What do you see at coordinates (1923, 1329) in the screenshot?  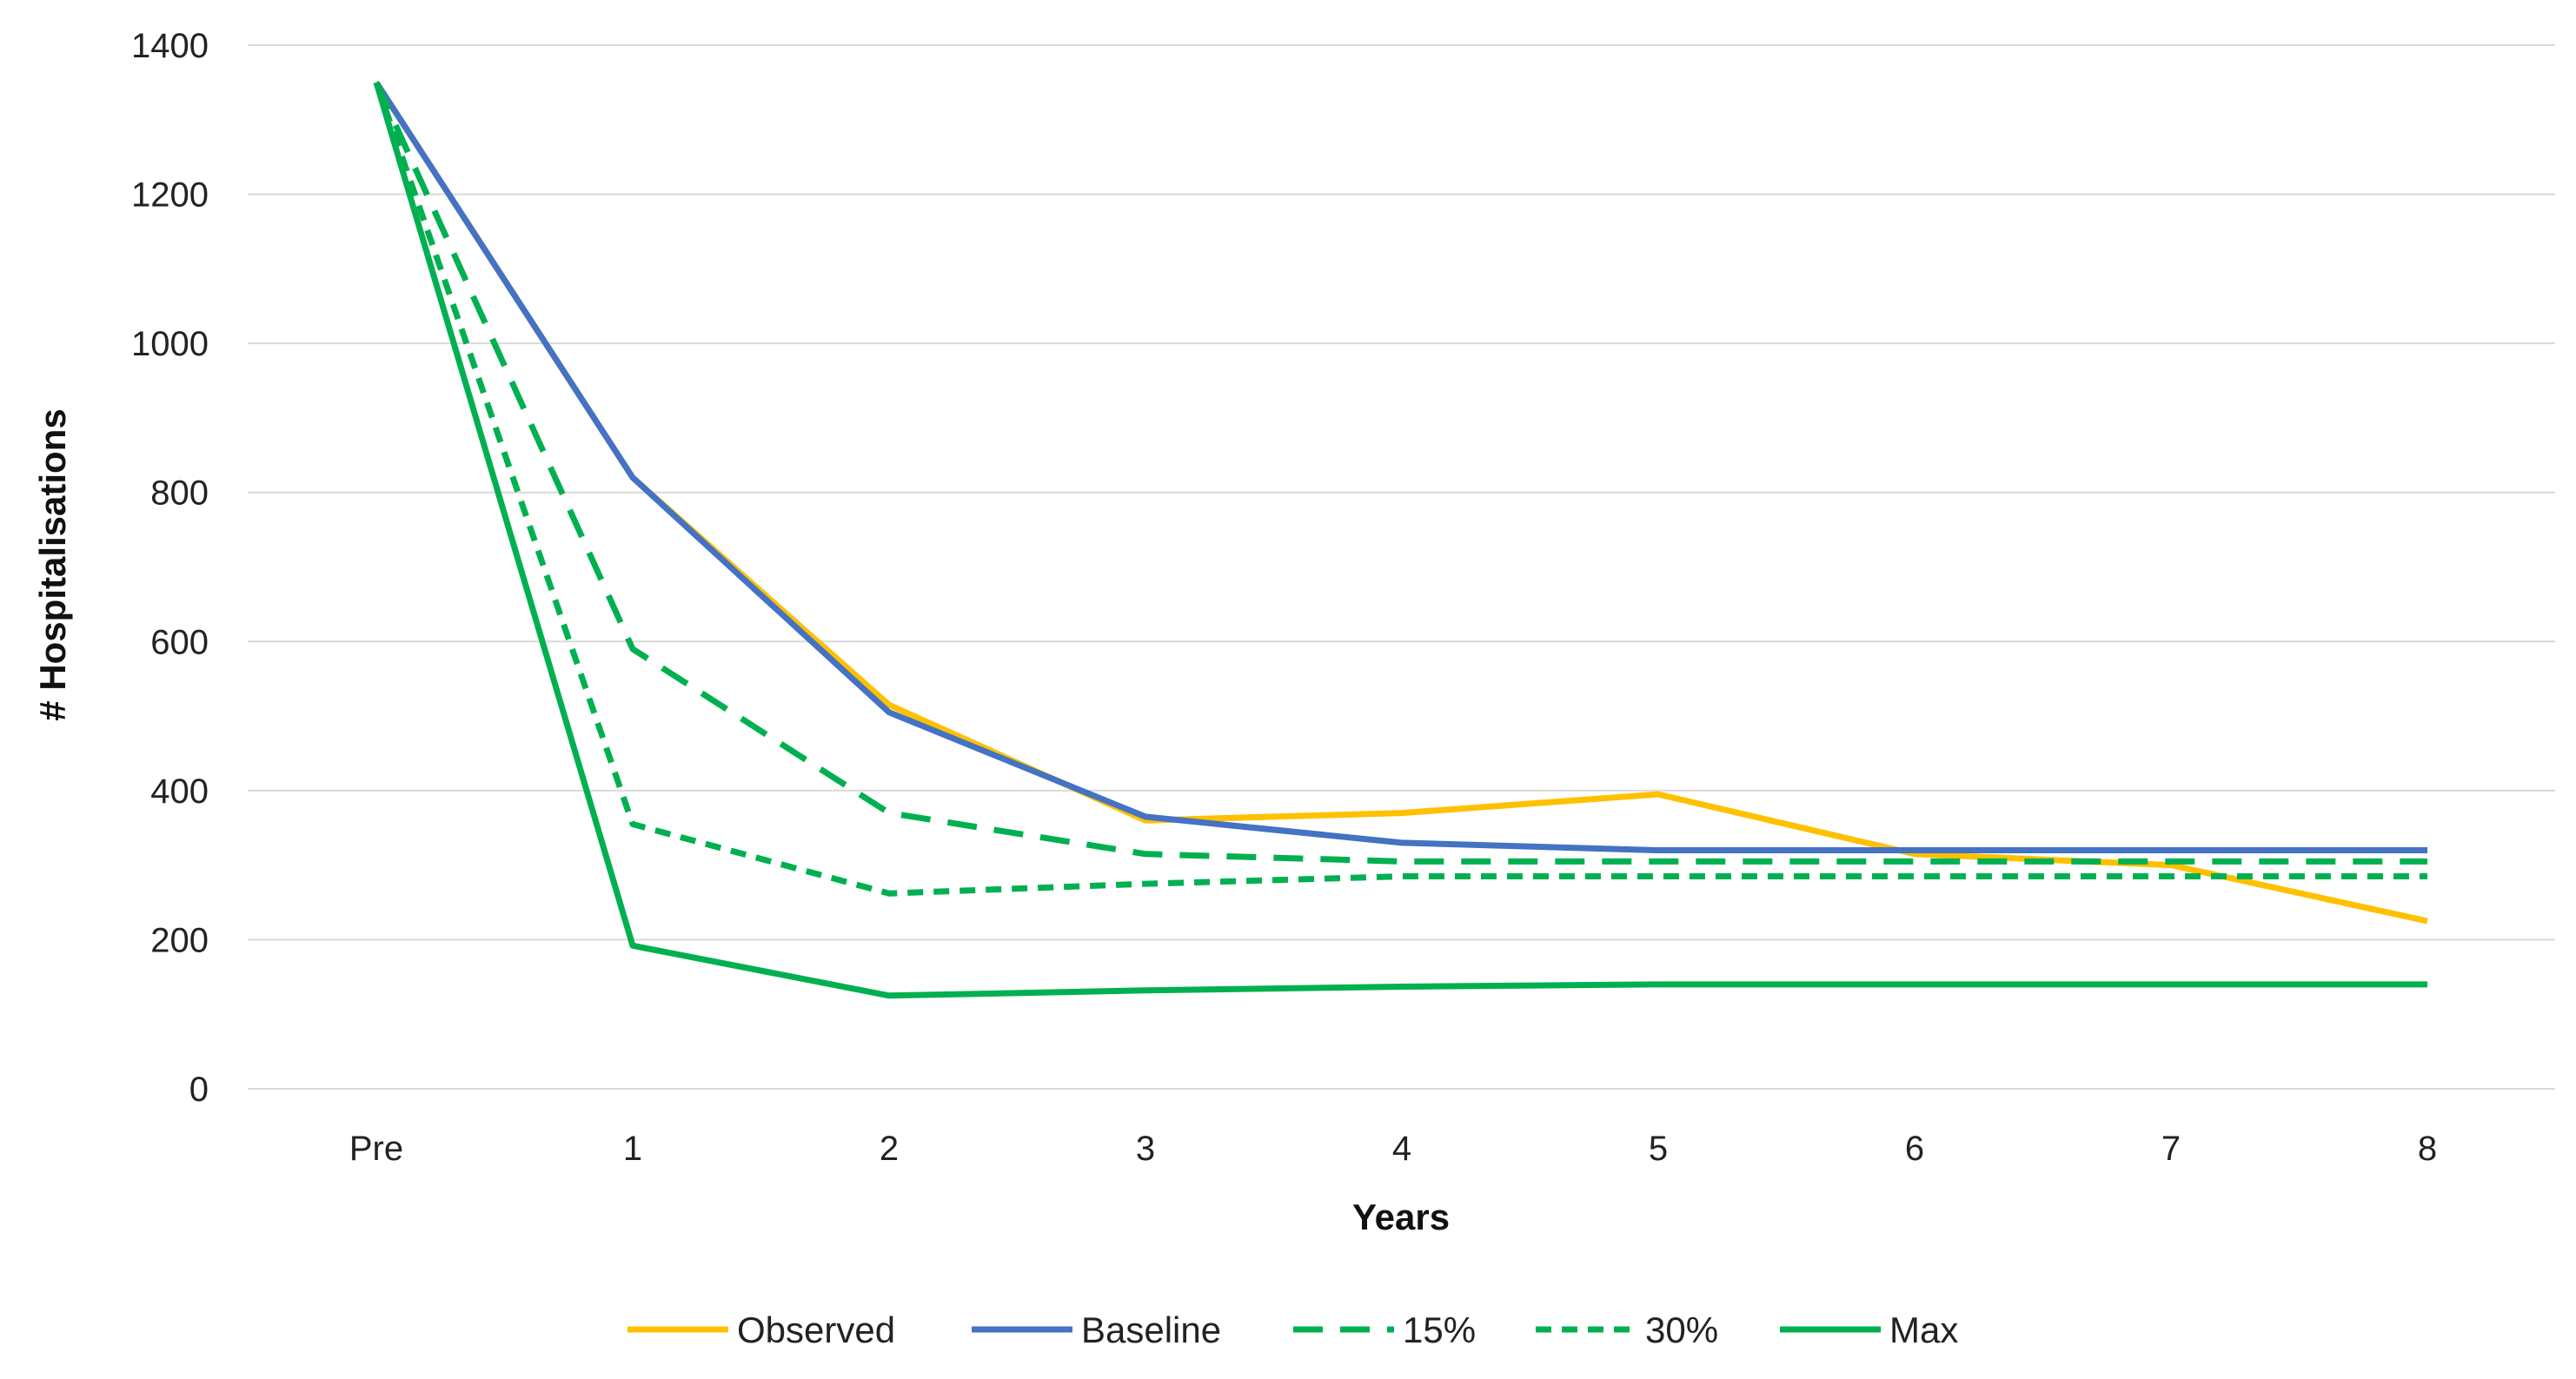 I see `legend-label: Max` at bounding box center [1923, 1329].